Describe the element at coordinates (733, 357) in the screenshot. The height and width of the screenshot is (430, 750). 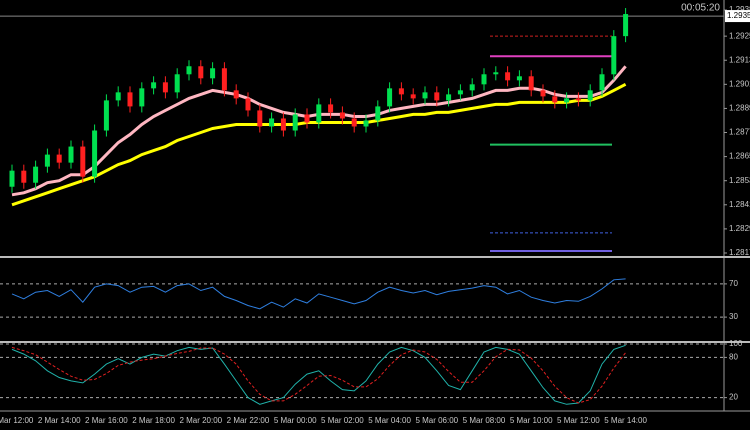
I see `y-tick-label: 80` at that location.